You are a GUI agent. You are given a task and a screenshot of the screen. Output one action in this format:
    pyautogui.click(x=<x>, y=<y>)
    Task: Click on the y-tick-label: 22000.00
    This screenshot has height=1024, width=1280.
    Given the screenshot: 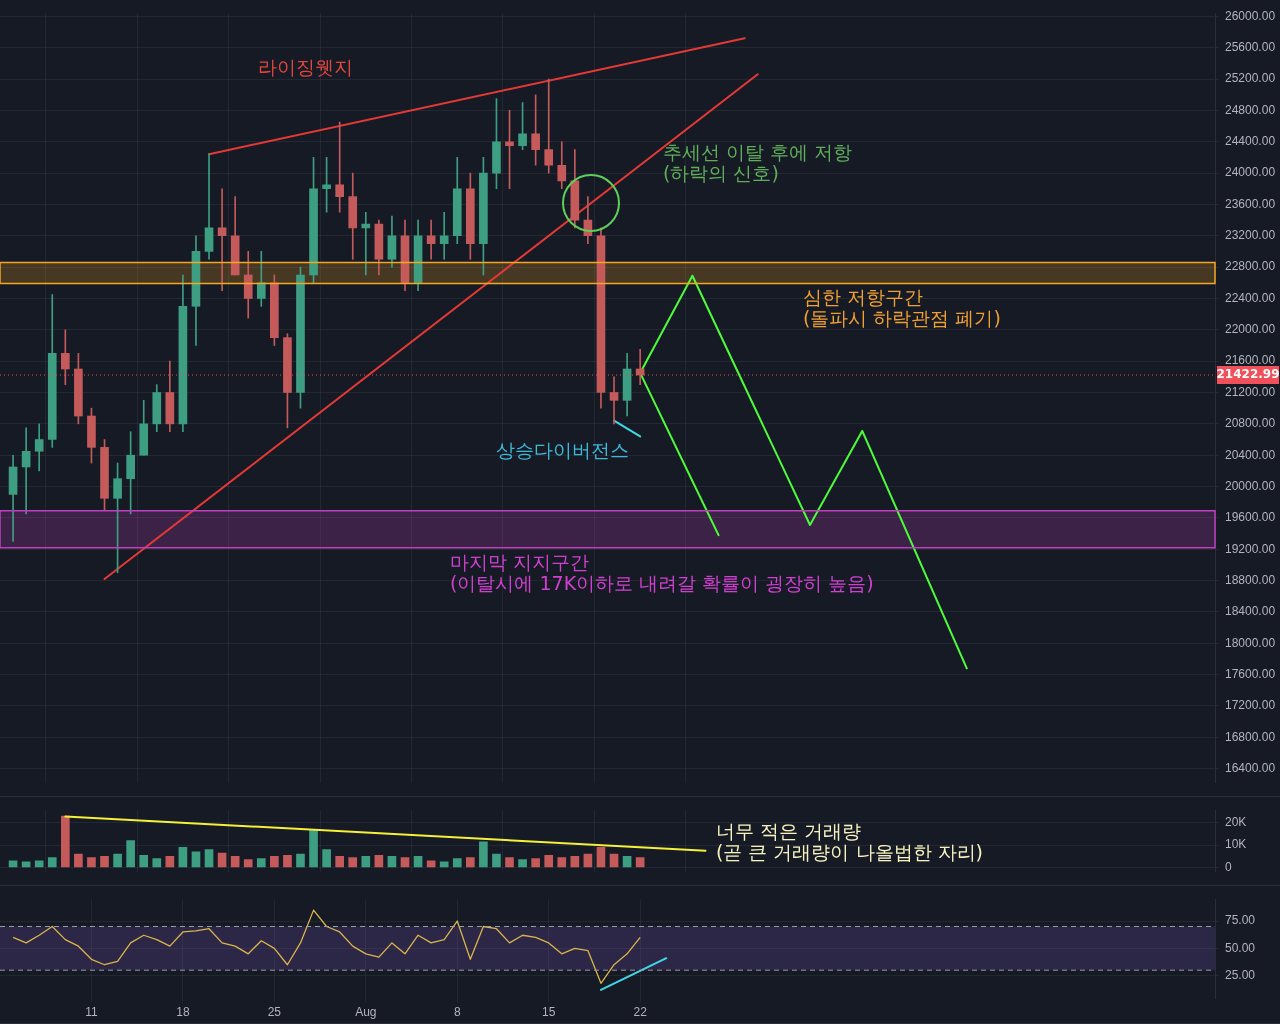 What is the action you would take?
    pyautogui.click(x=1250, y=329)
    